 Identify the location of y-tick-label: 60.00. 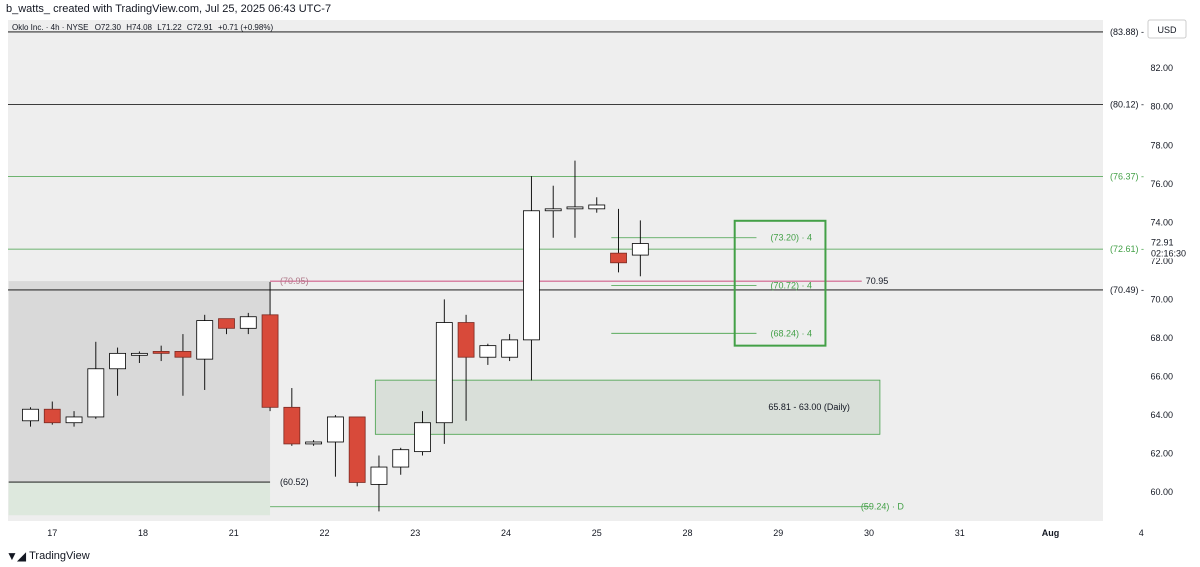
(1161, 492).